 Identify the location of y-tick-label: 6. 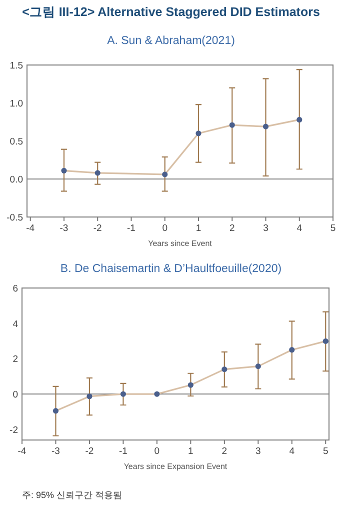
(15, 289).